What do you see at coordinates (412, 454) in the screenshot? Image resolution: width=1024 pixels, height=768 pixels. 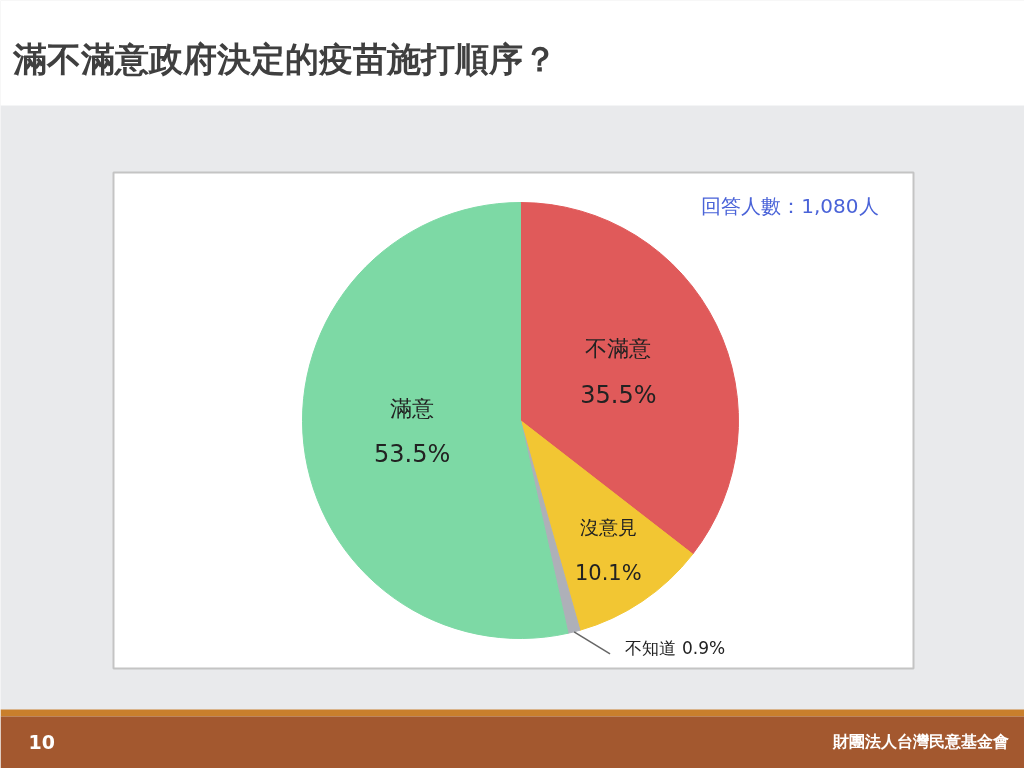 I see `data-label: 53.5%` at bounding box center [412, 454].